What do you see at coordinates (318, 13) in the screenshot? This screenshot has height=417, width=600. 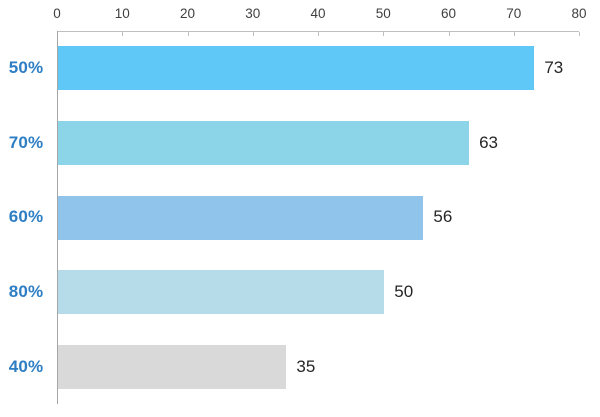 I see `x-tick-label: 40` at bounding box center [318, 13].